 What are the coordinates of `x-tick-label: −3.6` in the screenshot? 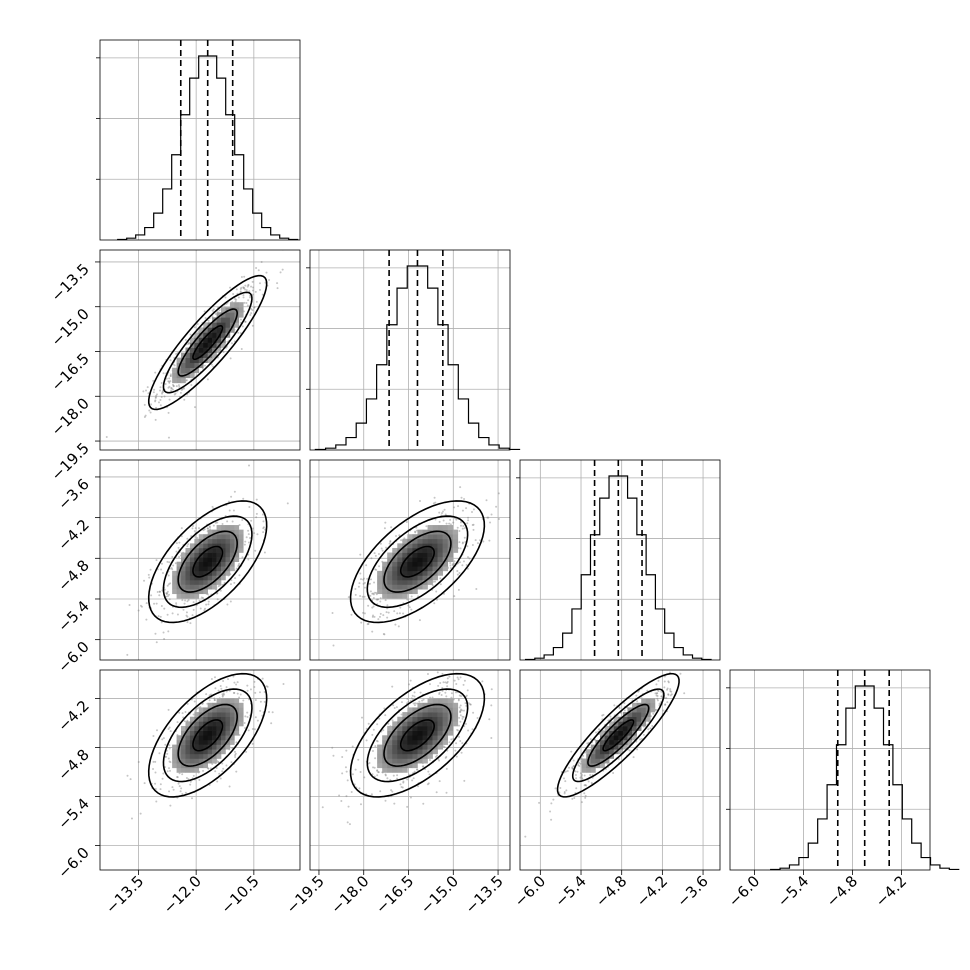 It's located at (692, 891).